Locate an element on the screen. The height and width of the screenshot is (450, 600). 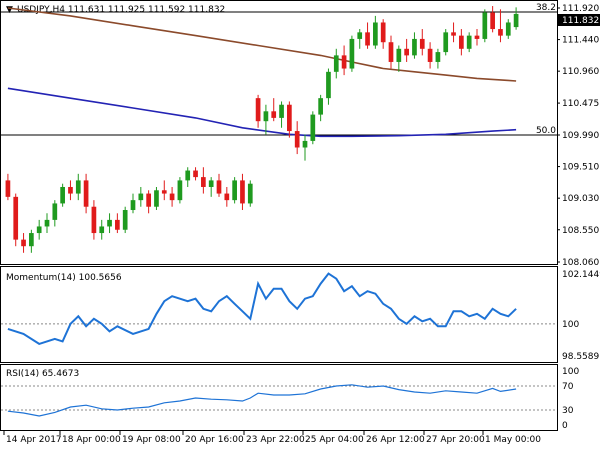
x-tick-label: 25 Apr 04:00 is located at coordinates (334, 440).